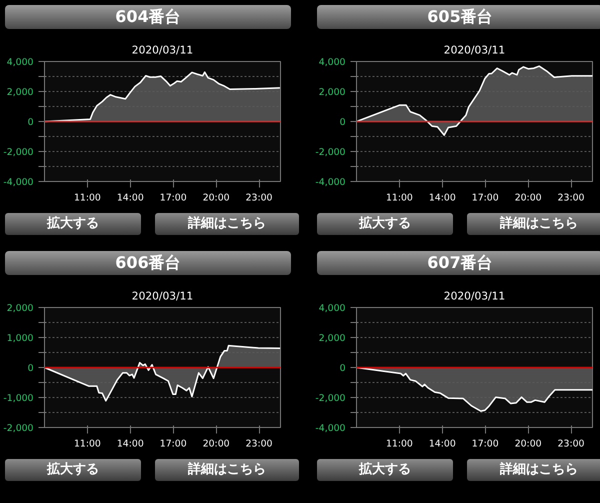 The image size is (600, 503). I want to click on y-tick-label: 1,000, so click(20, 338).